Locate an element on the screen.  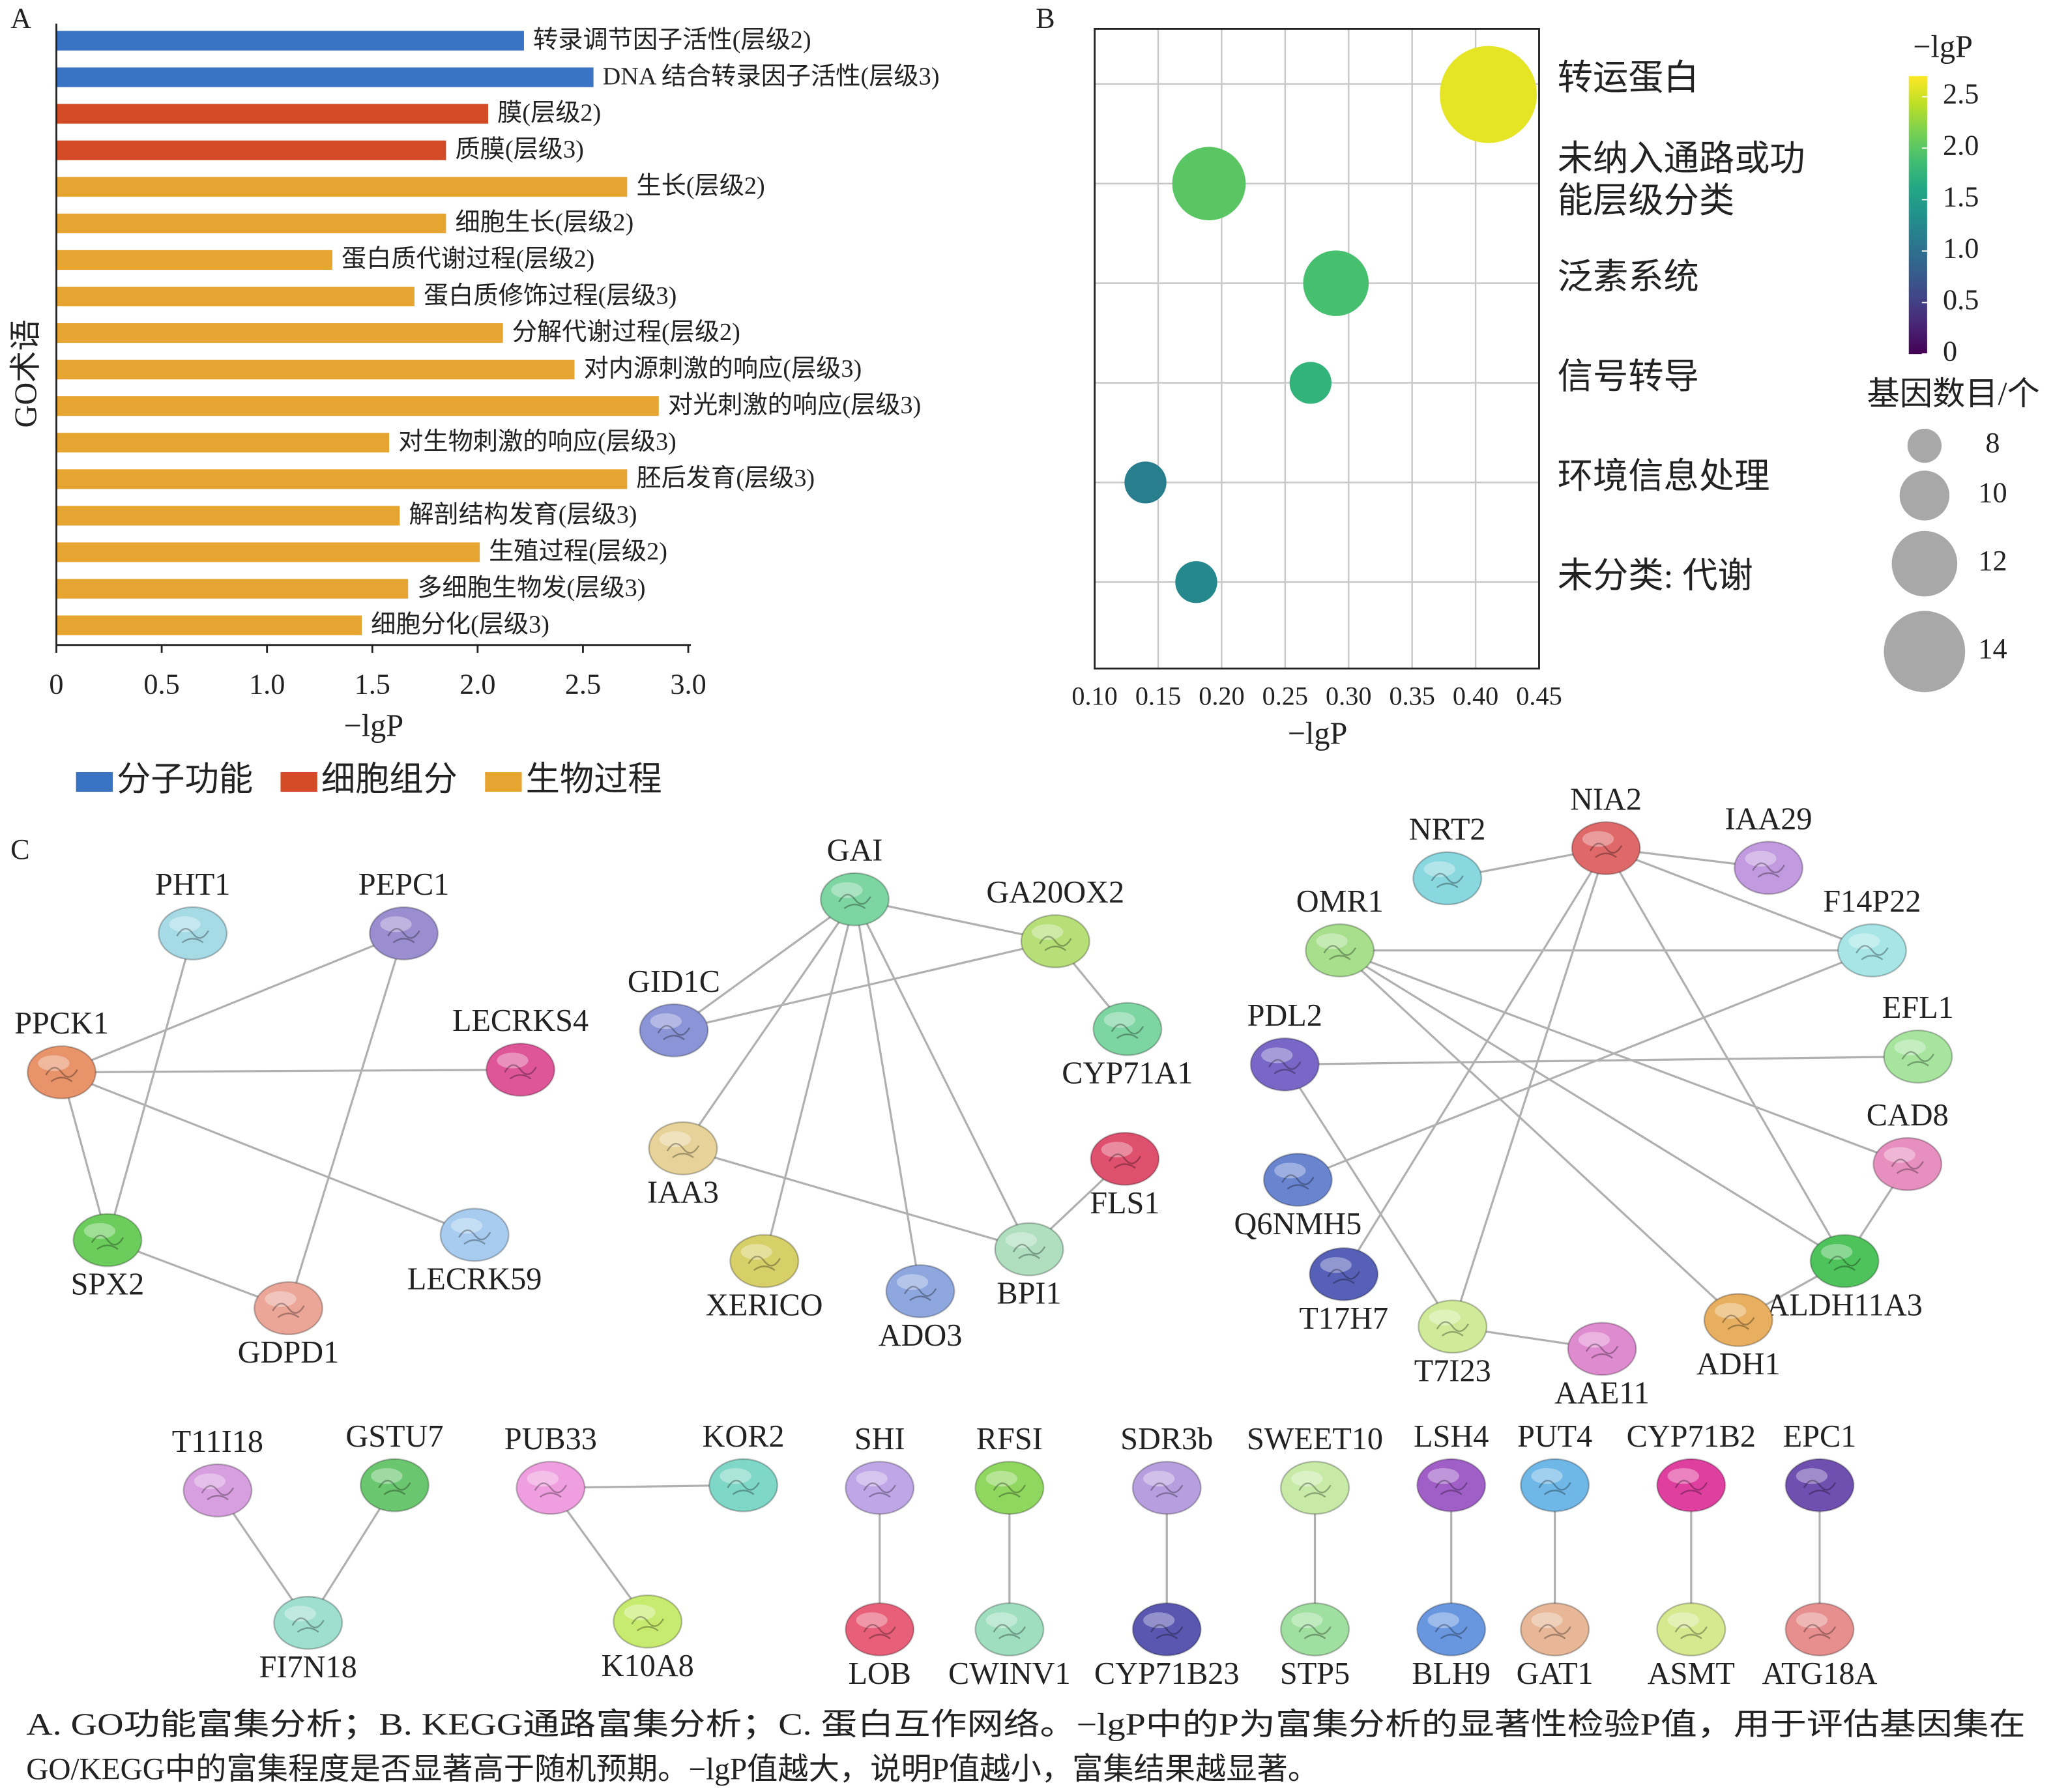
node-label: CAD8 is located at coordinates (1908, 1115).